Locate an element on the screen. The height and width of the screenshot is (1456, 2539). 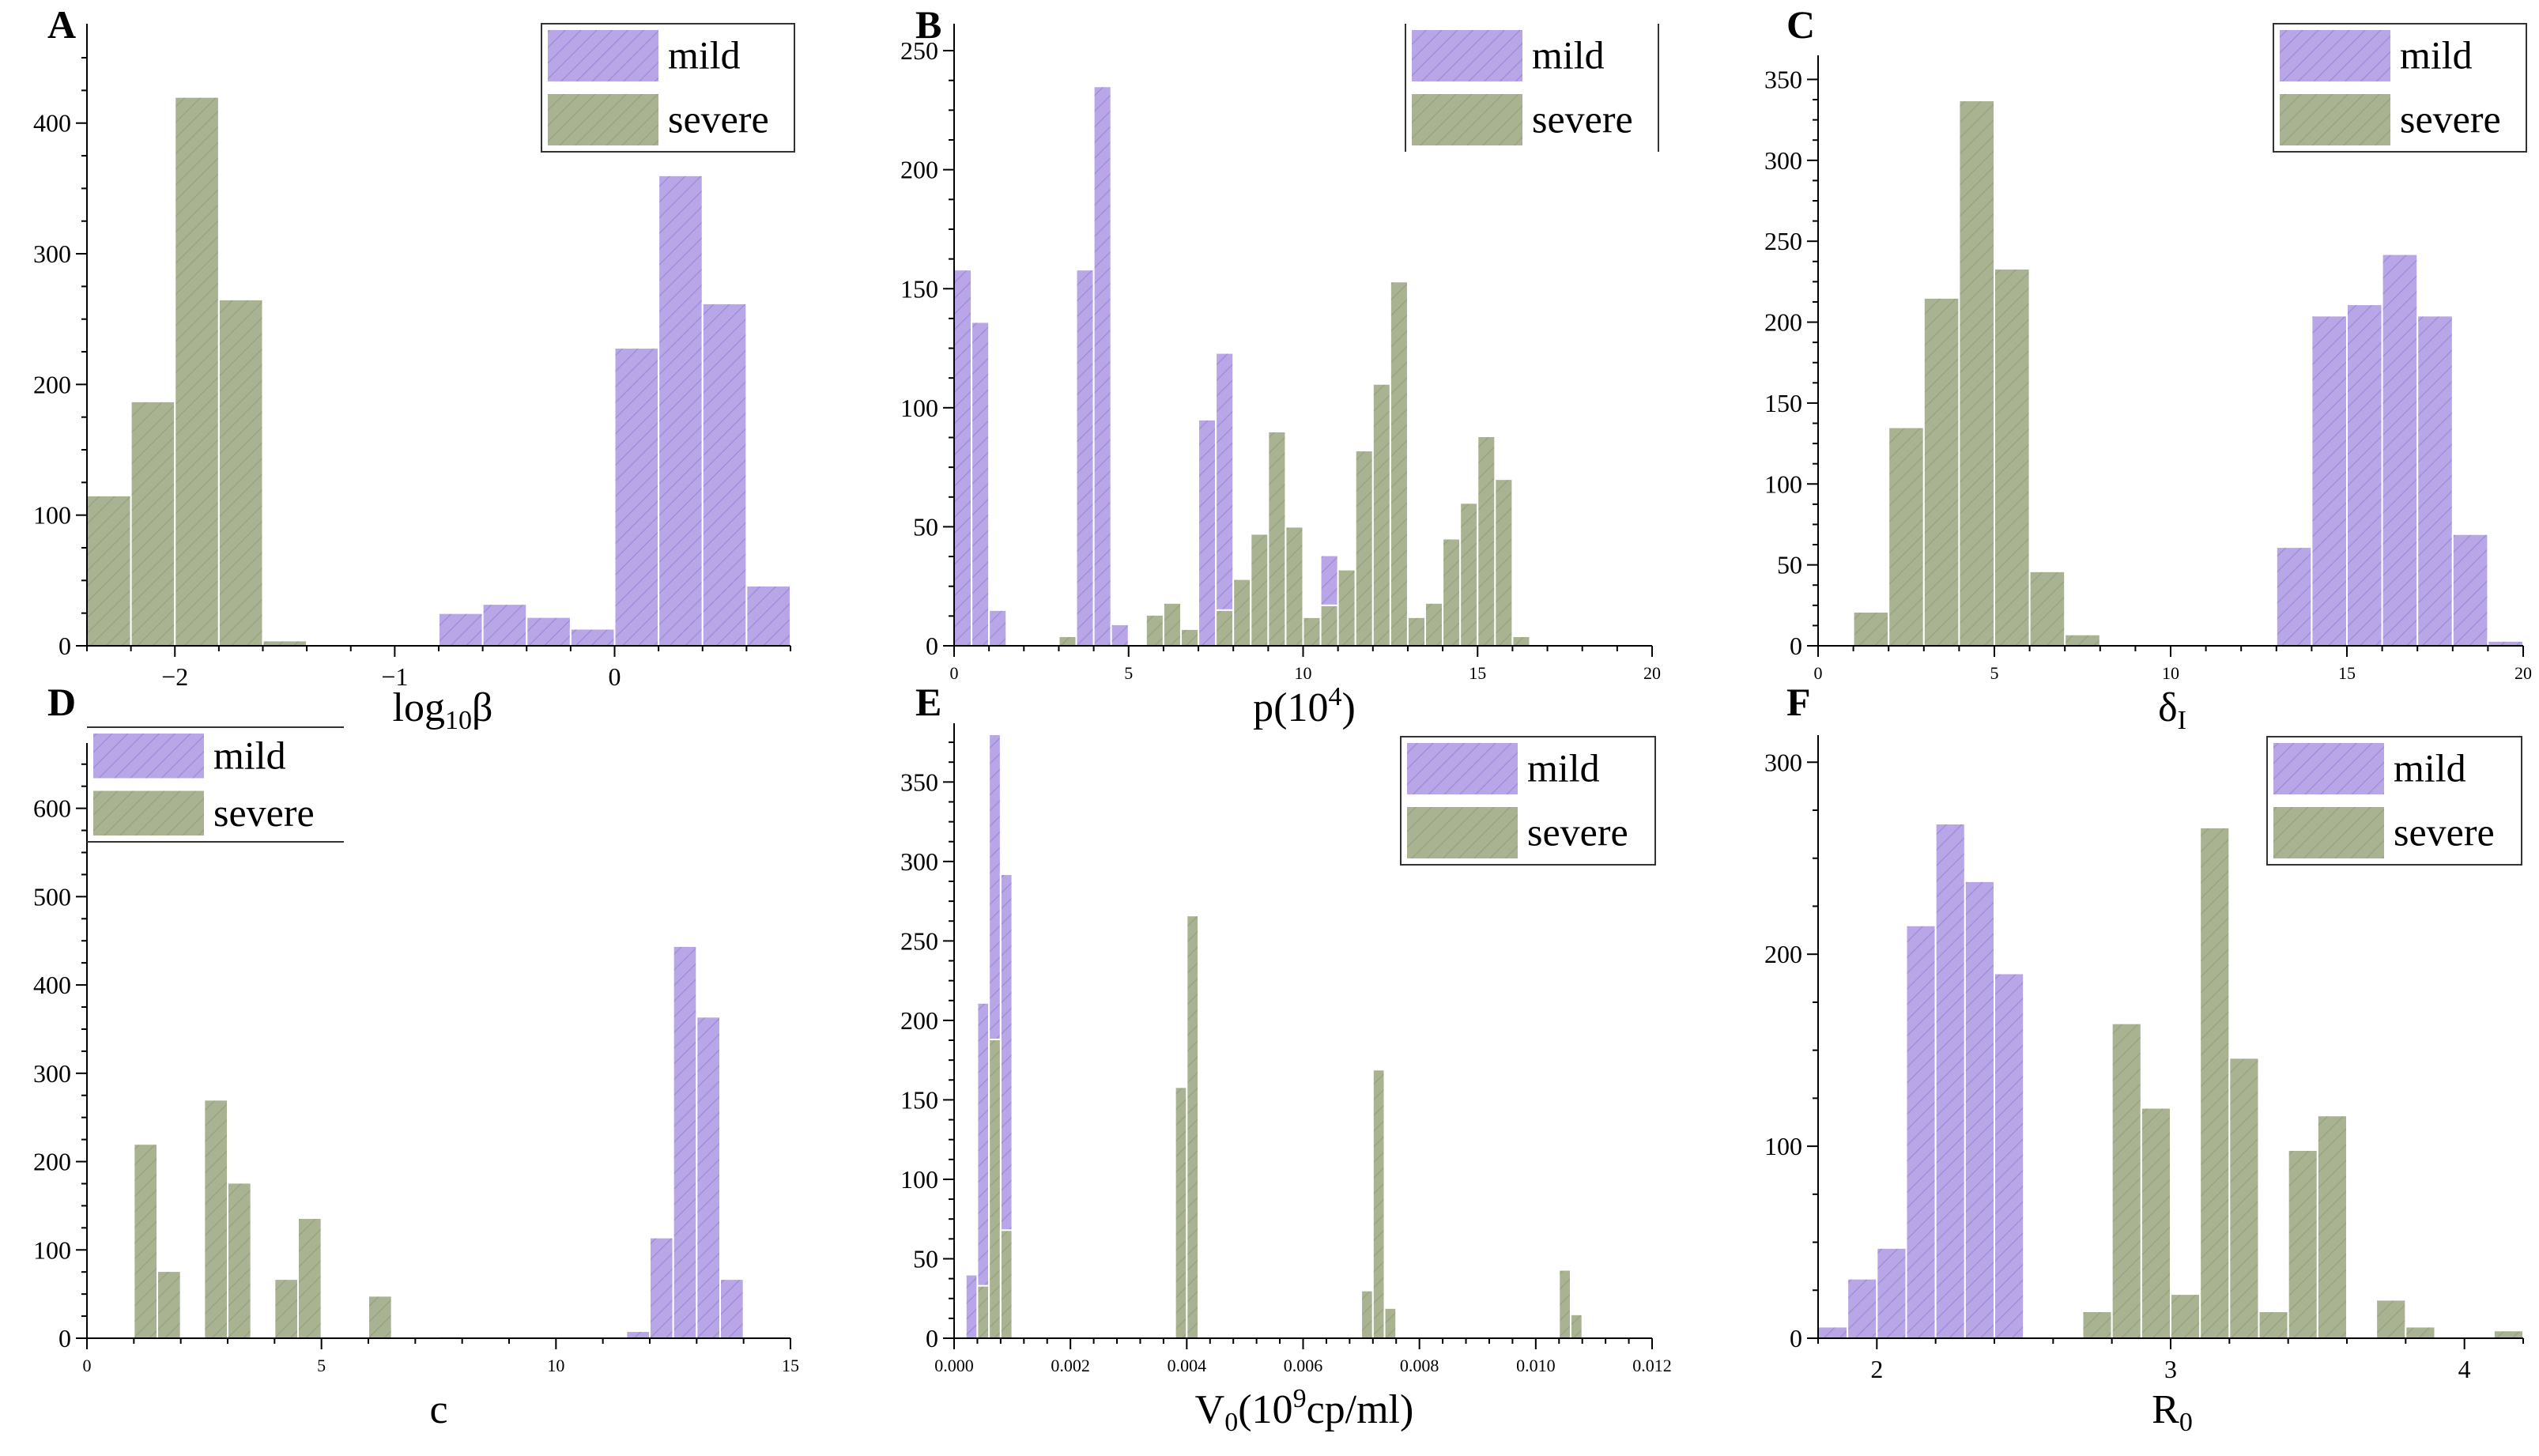
x-tick-label: 10 is located at coordinates (555, 1365).